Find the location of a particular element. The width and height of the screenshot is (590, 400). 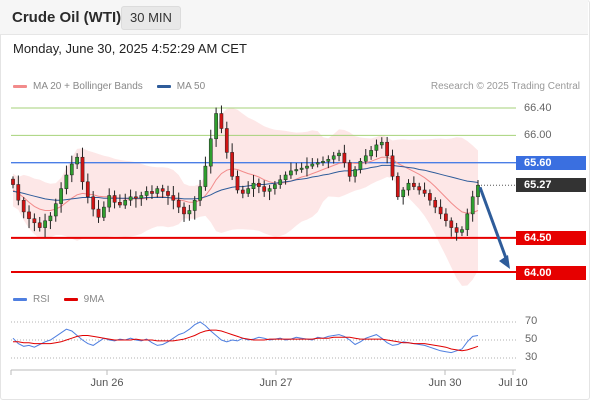

ma20-swatch-icon is located at coordinates (20, 86).